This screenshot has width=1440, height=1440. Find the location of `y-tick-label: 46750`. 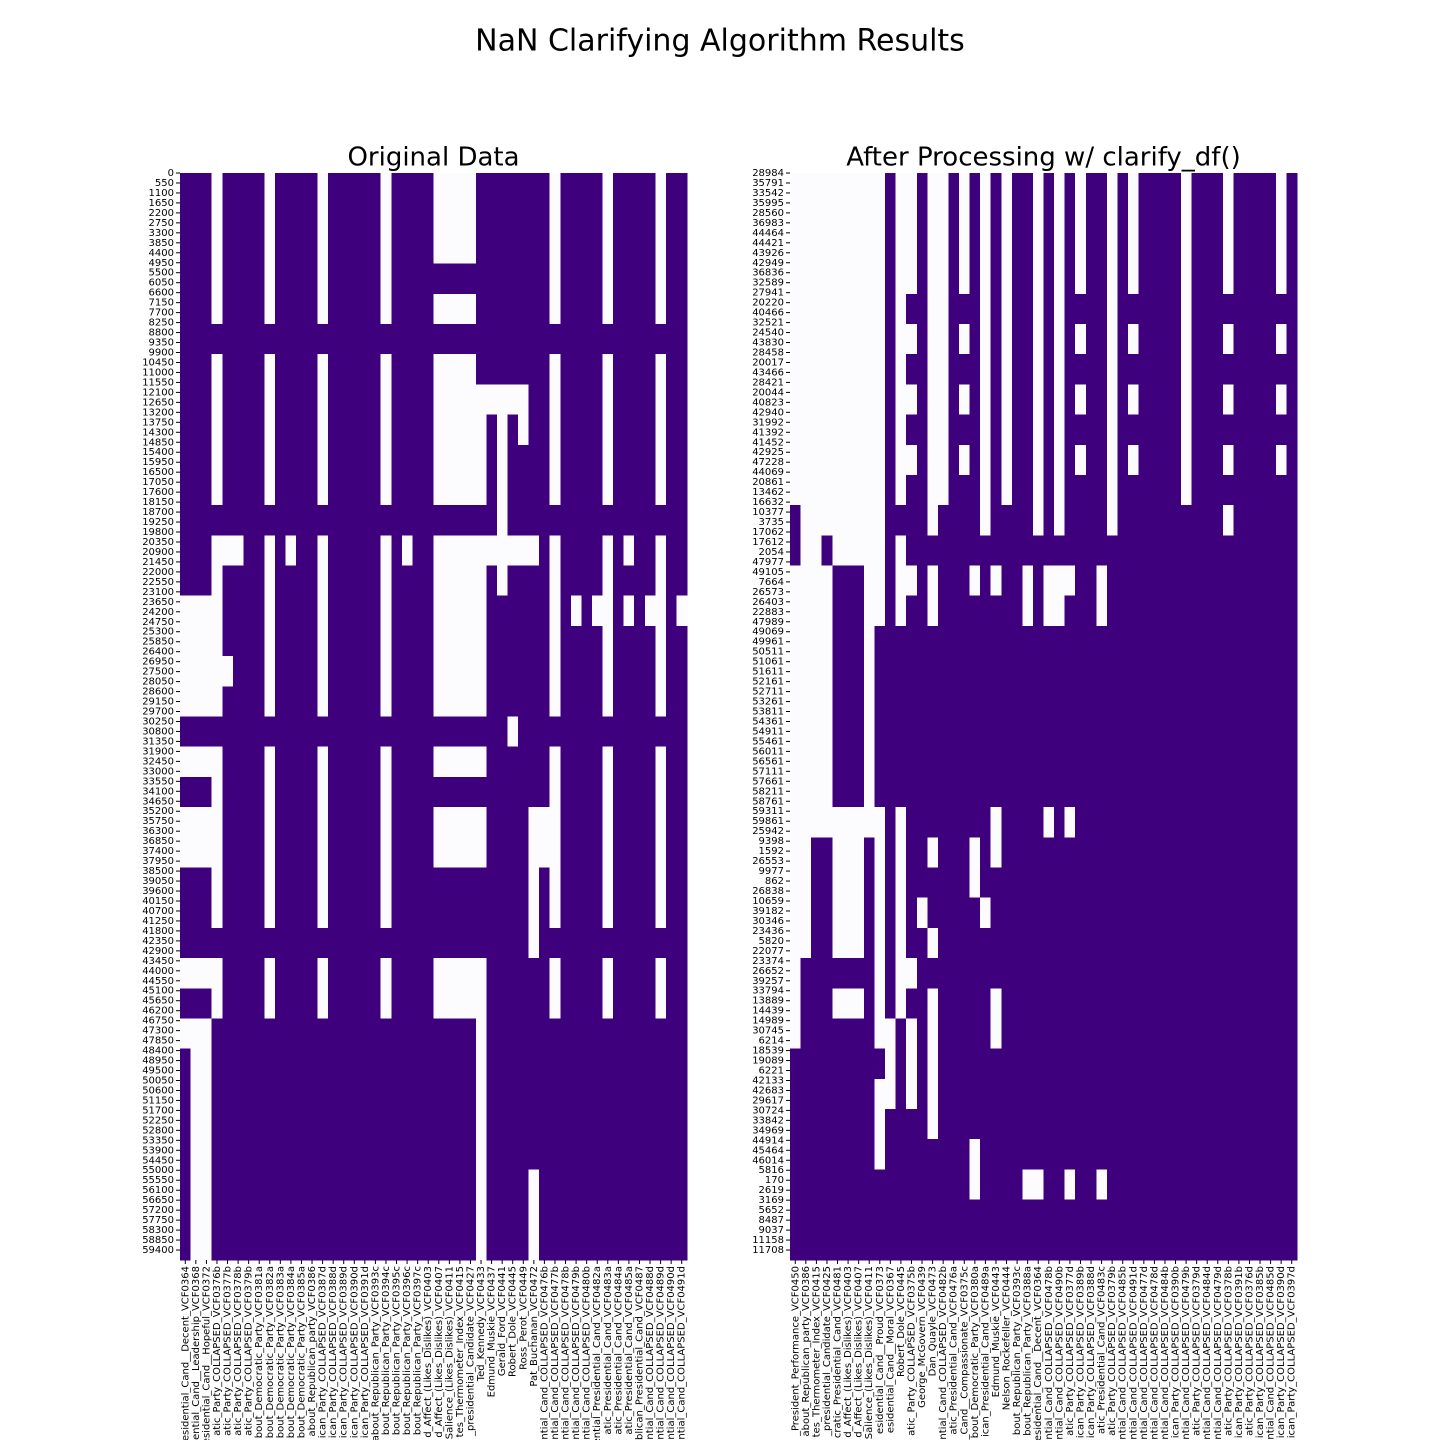

y-tick-label: 46750 is located at coordinates (158, 1021).